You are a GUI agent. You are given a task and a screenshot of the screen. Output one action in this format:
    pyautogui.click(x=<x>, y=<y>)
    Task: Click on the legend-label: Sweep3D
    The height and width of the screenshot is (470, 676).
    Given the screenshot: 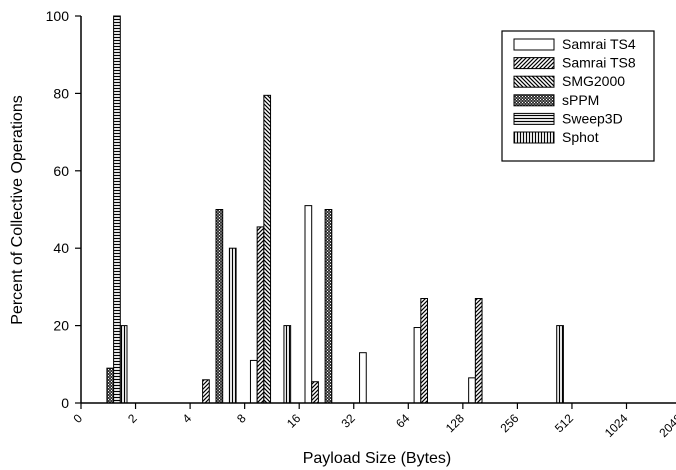 What is the action you would take?
    pyautogui.click(x=592, y=118)
    